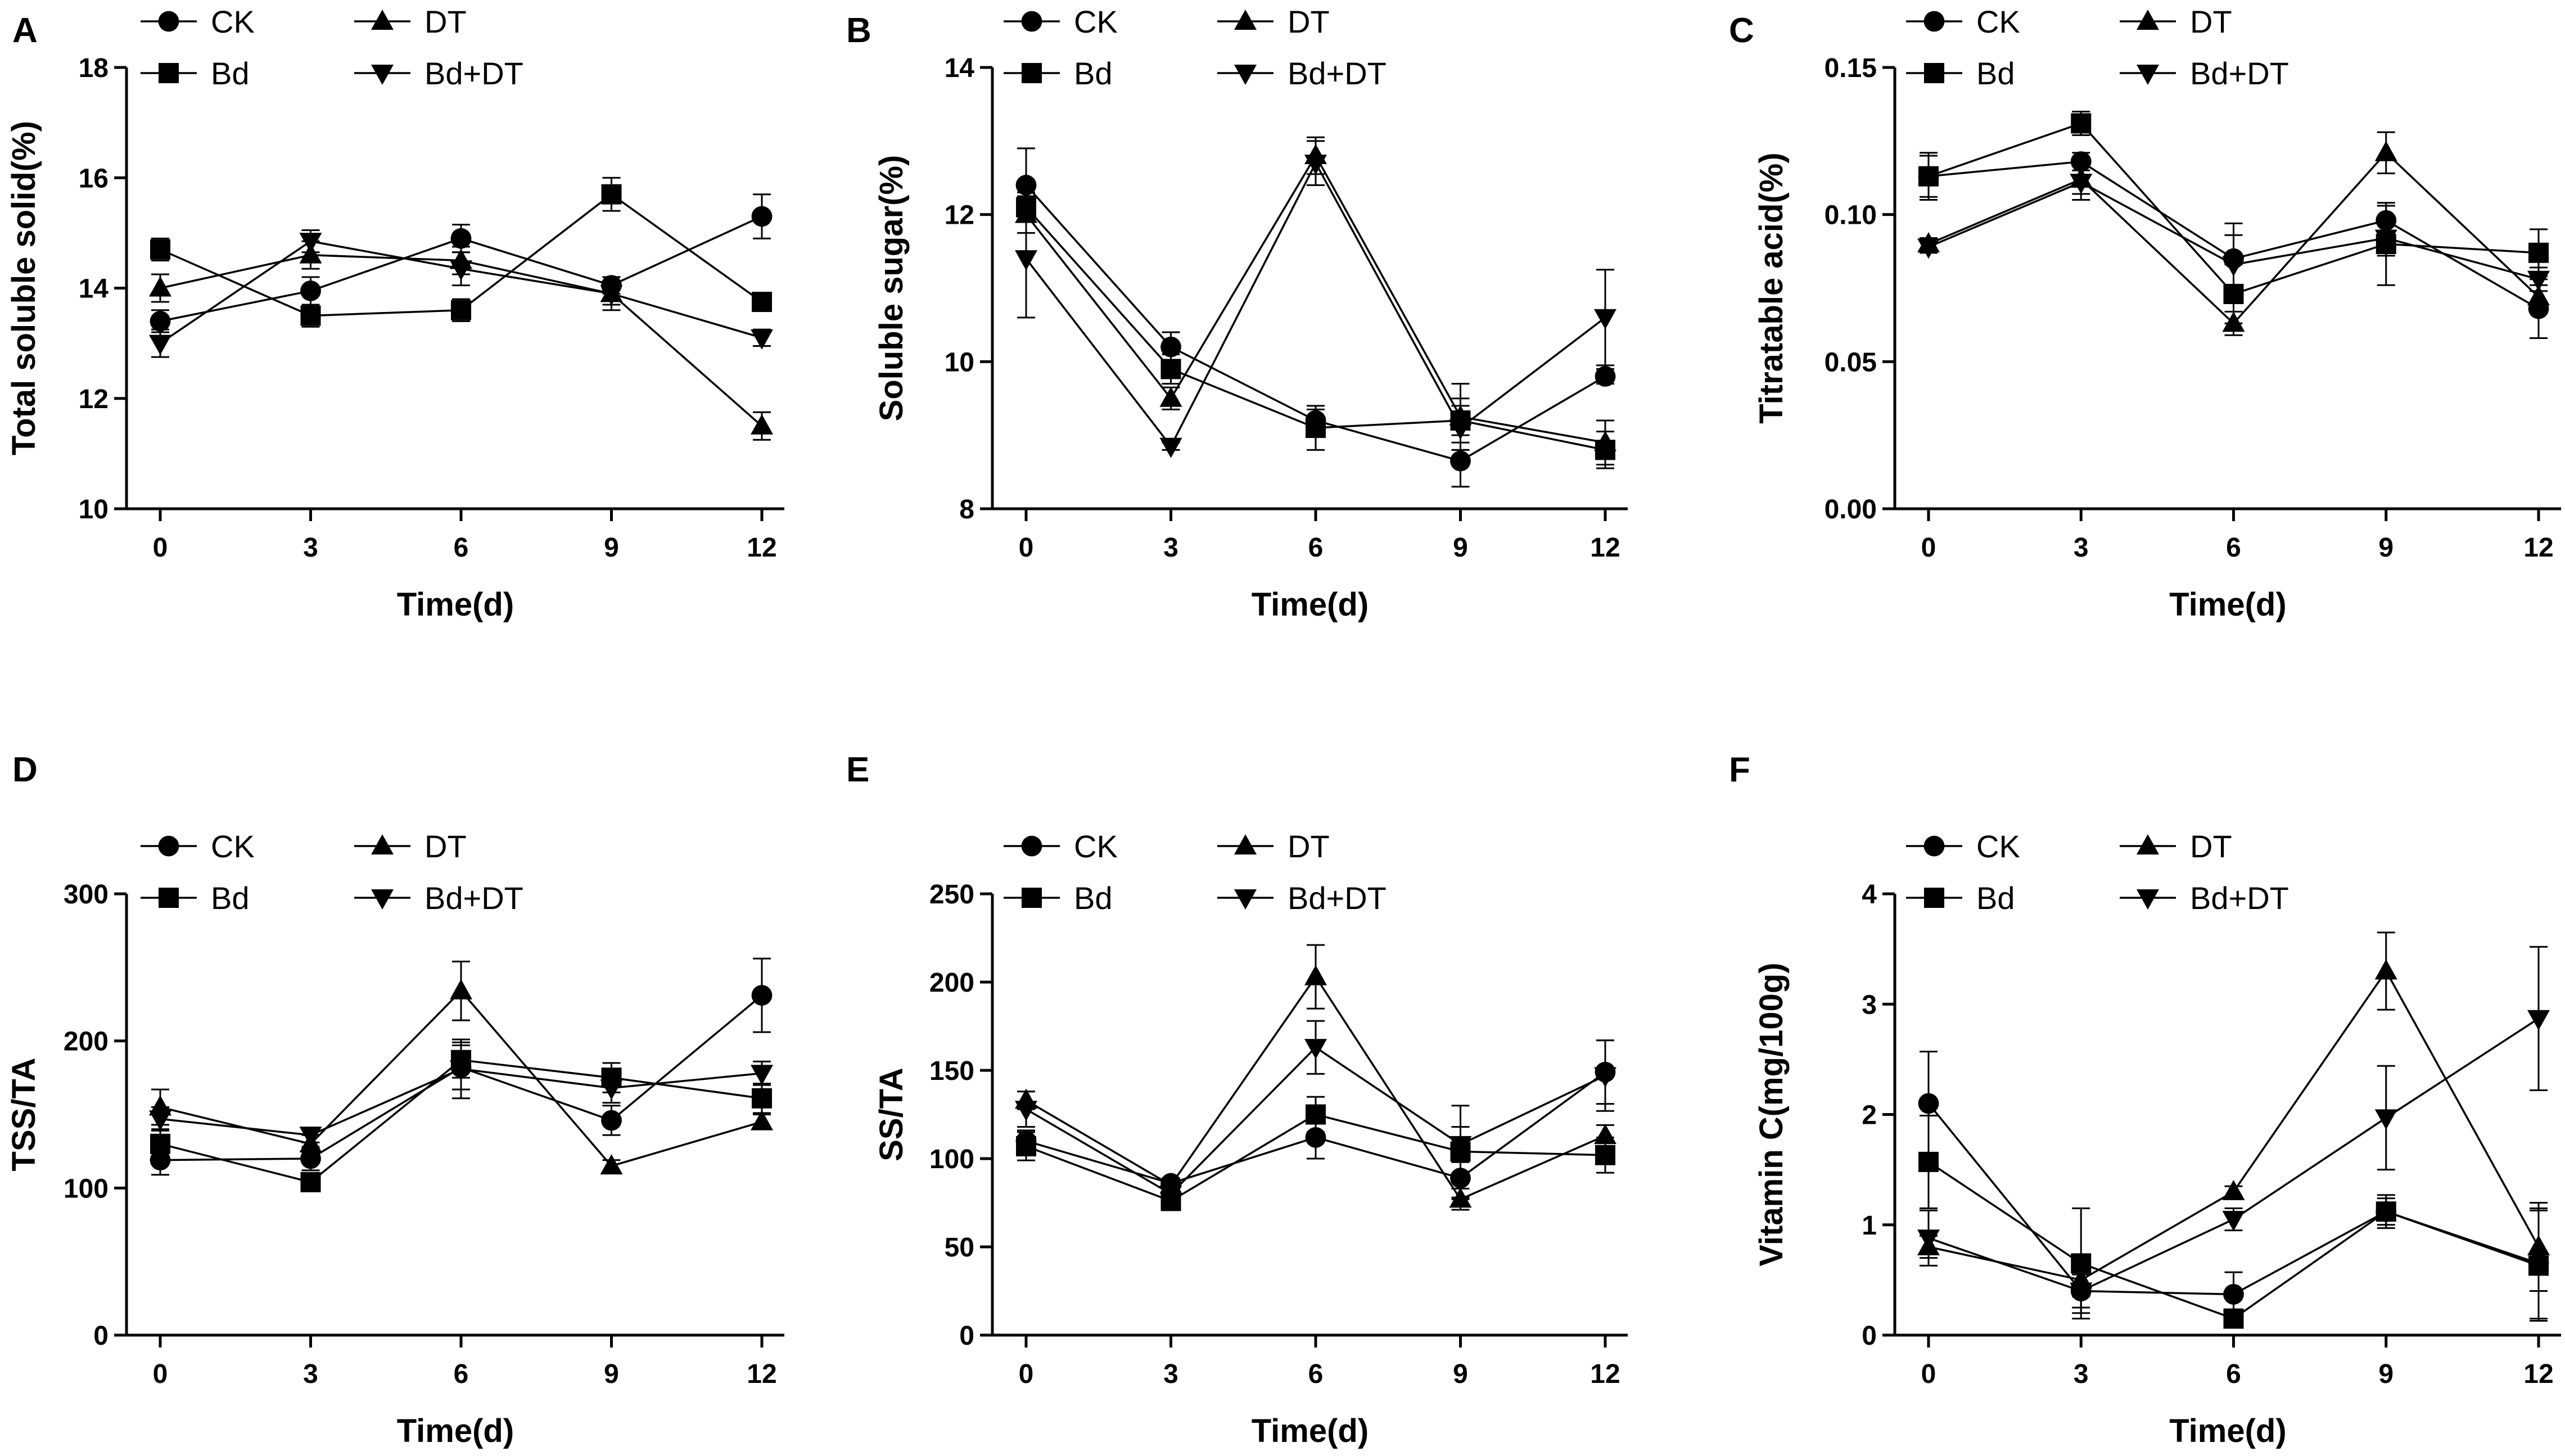 Image resolution: width=2565 pixels, height=1456 pixels. Describe the element at coordinates (86, 1042) in the screenshot. I see `y-tick-label: 200` at that location.